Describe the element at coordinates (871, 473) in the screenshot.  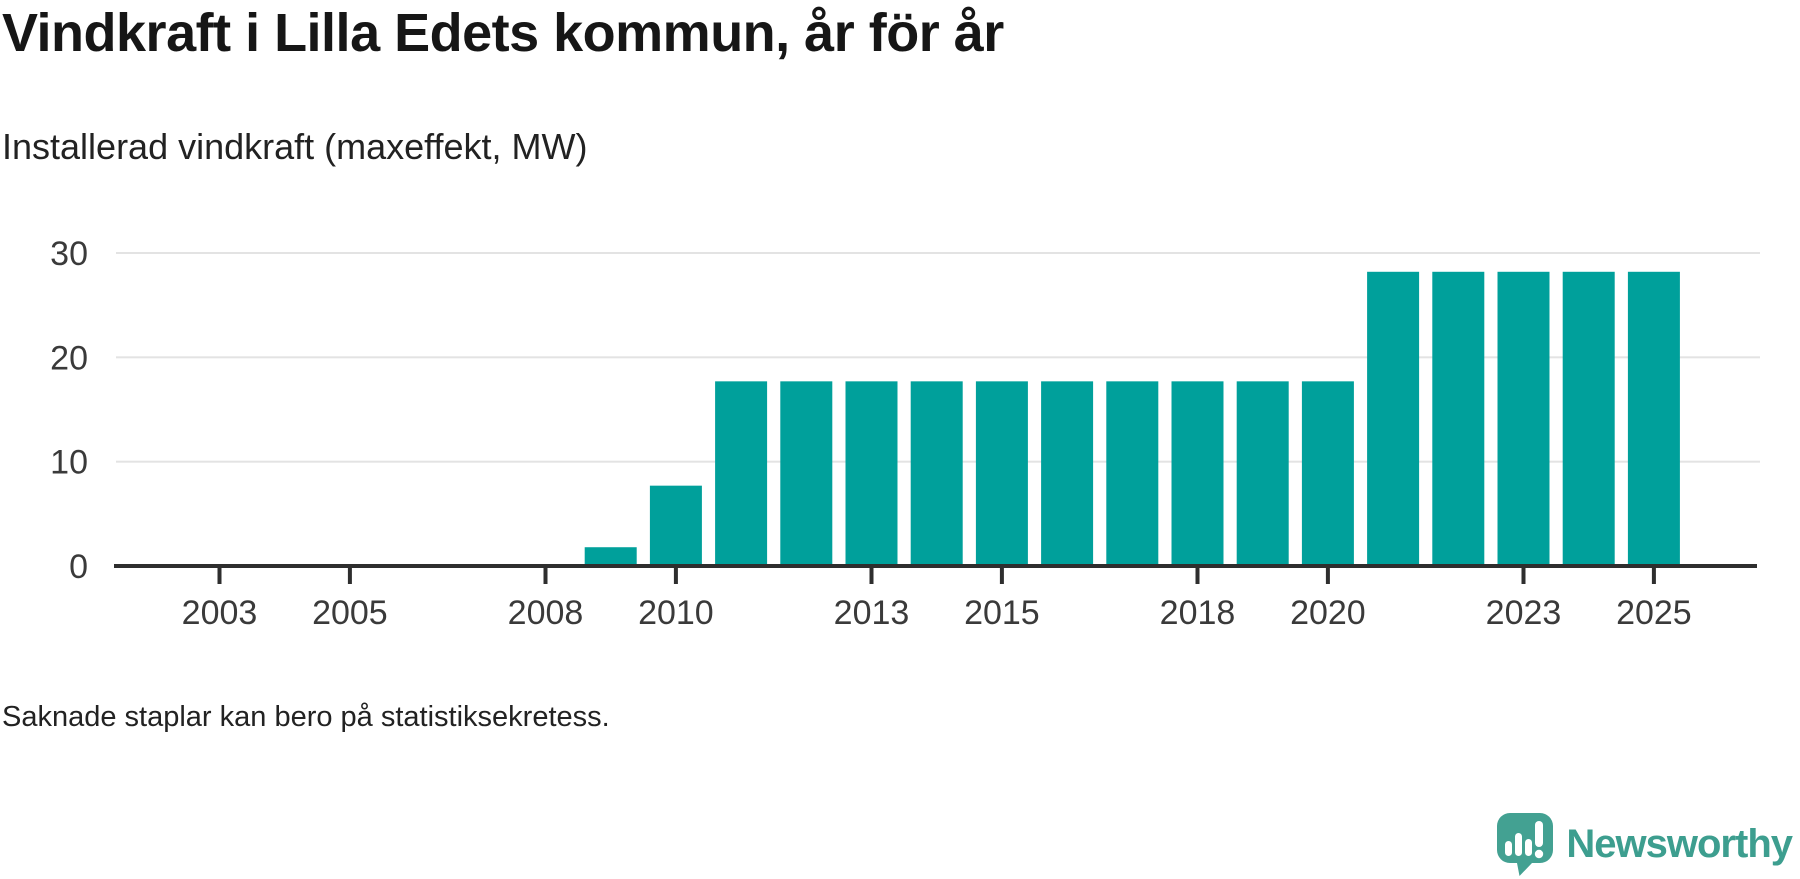
I see `bar-2013` at that location.